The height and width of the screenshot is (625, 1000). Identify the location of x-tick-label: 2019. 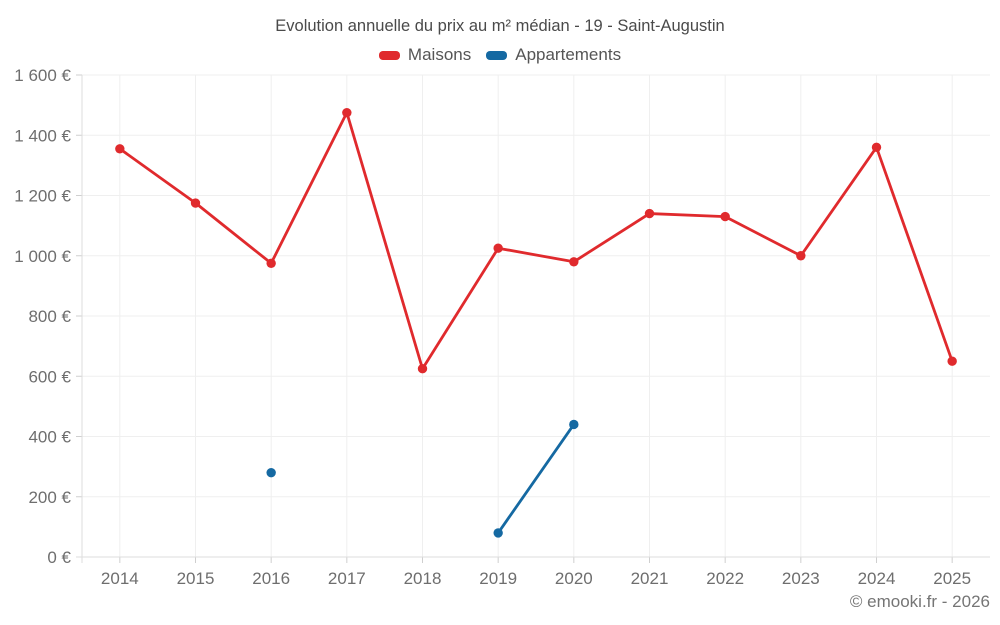
(498, 578).